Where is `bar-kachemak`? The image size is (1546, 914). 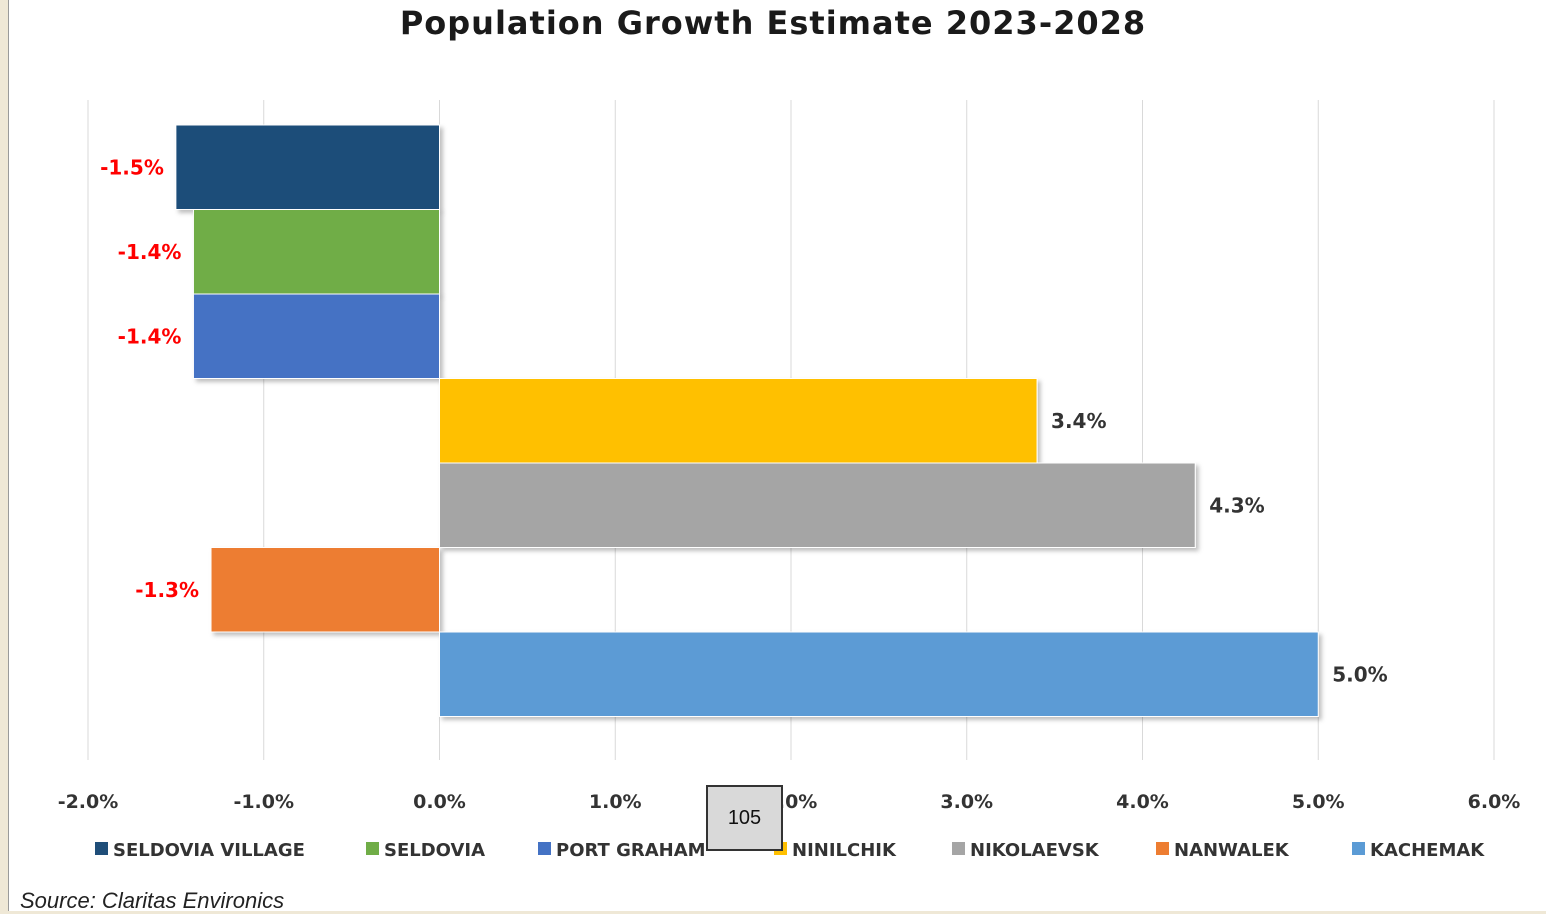
bar-kachemak is located at coordinates (879, 674).